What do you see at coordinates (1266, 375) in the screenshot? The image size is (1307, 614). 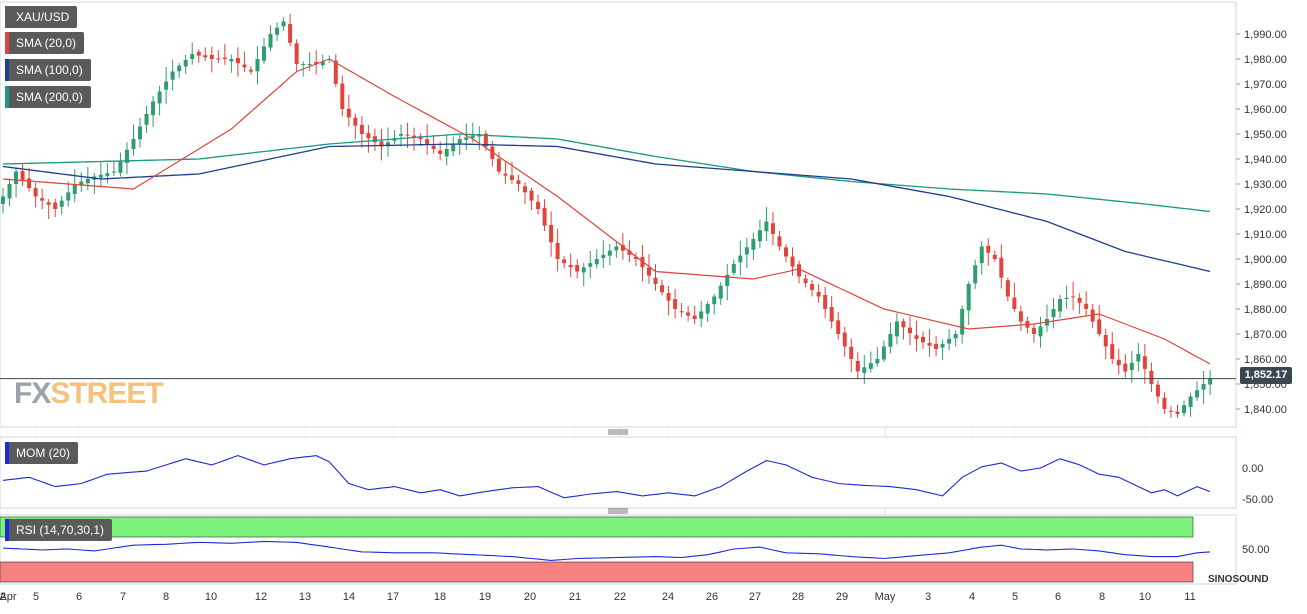 I see `last-price-tag: 1,852.17` at bounding box center [1266, 375].